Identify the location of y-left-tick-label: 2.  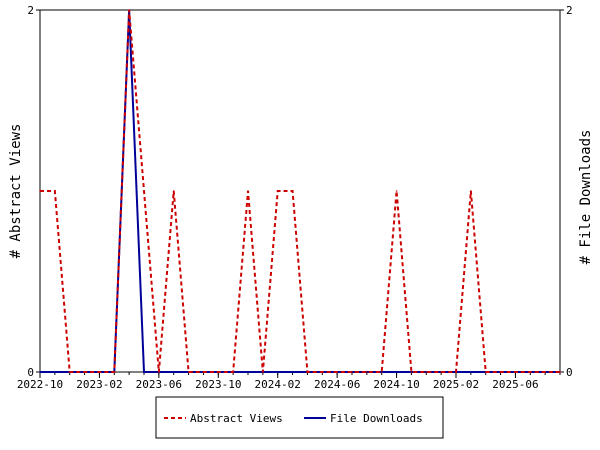
(30, 10).